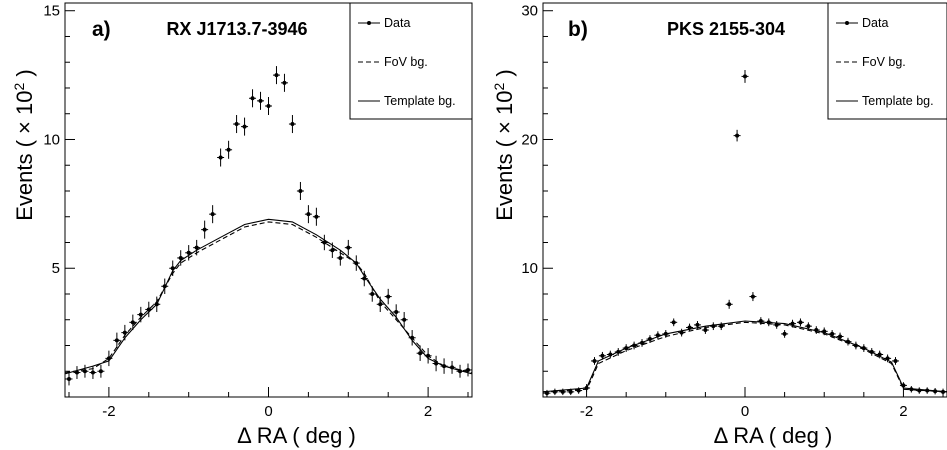 The width and height of the screenshot is (947, 450). What do you see at coordinates (56, 268) in the screenshot?
I see `y-tick-label: 5` at bounding box center [56, 268].